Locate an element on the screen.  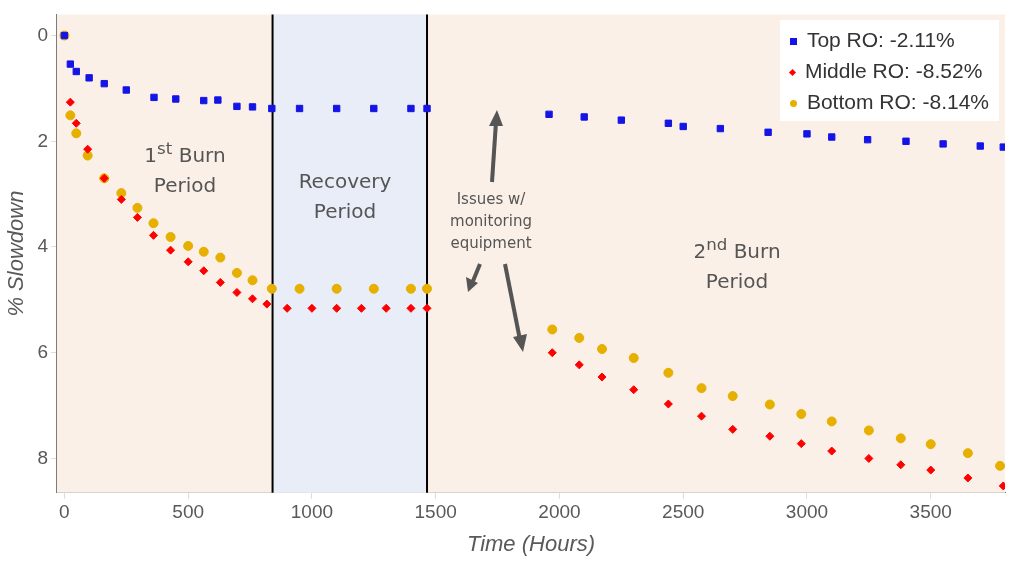
x-axis-title: Time (Hours) is located at coordinates (531, 543).